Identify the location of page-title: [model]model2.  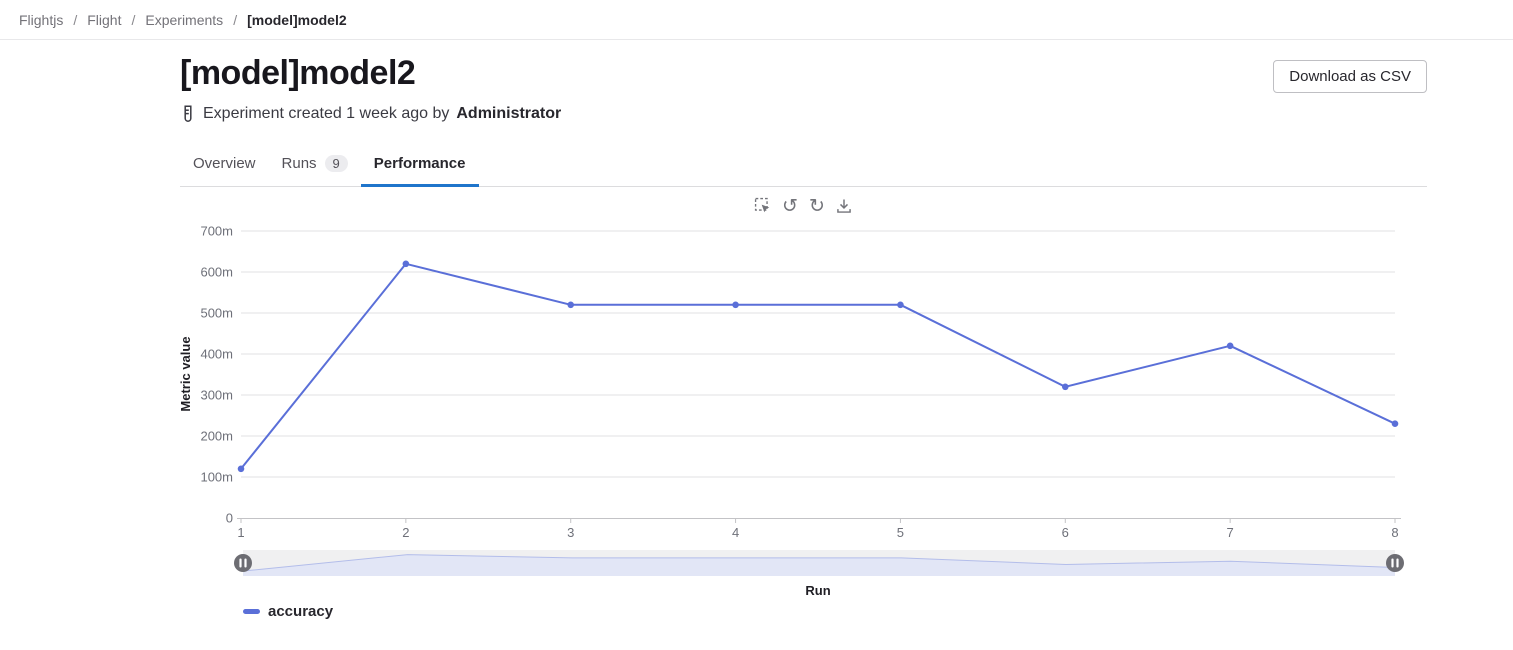
(298, 73).